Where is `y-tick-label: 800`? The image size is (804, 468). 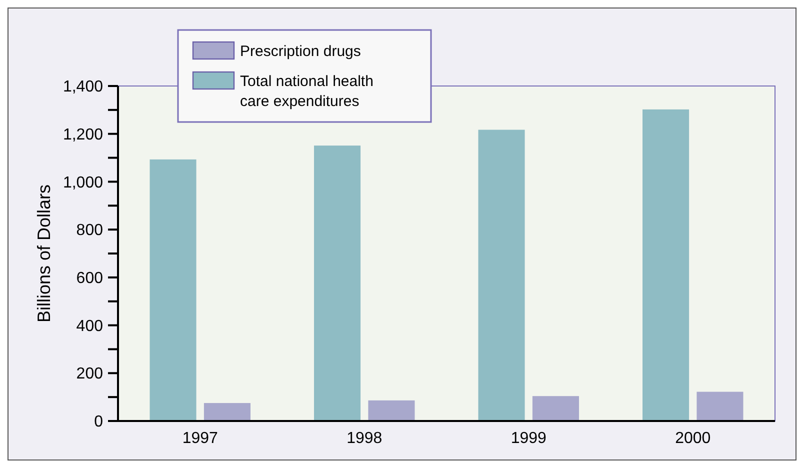
y-tick-label: 800 is located at coordinates (90, 231).